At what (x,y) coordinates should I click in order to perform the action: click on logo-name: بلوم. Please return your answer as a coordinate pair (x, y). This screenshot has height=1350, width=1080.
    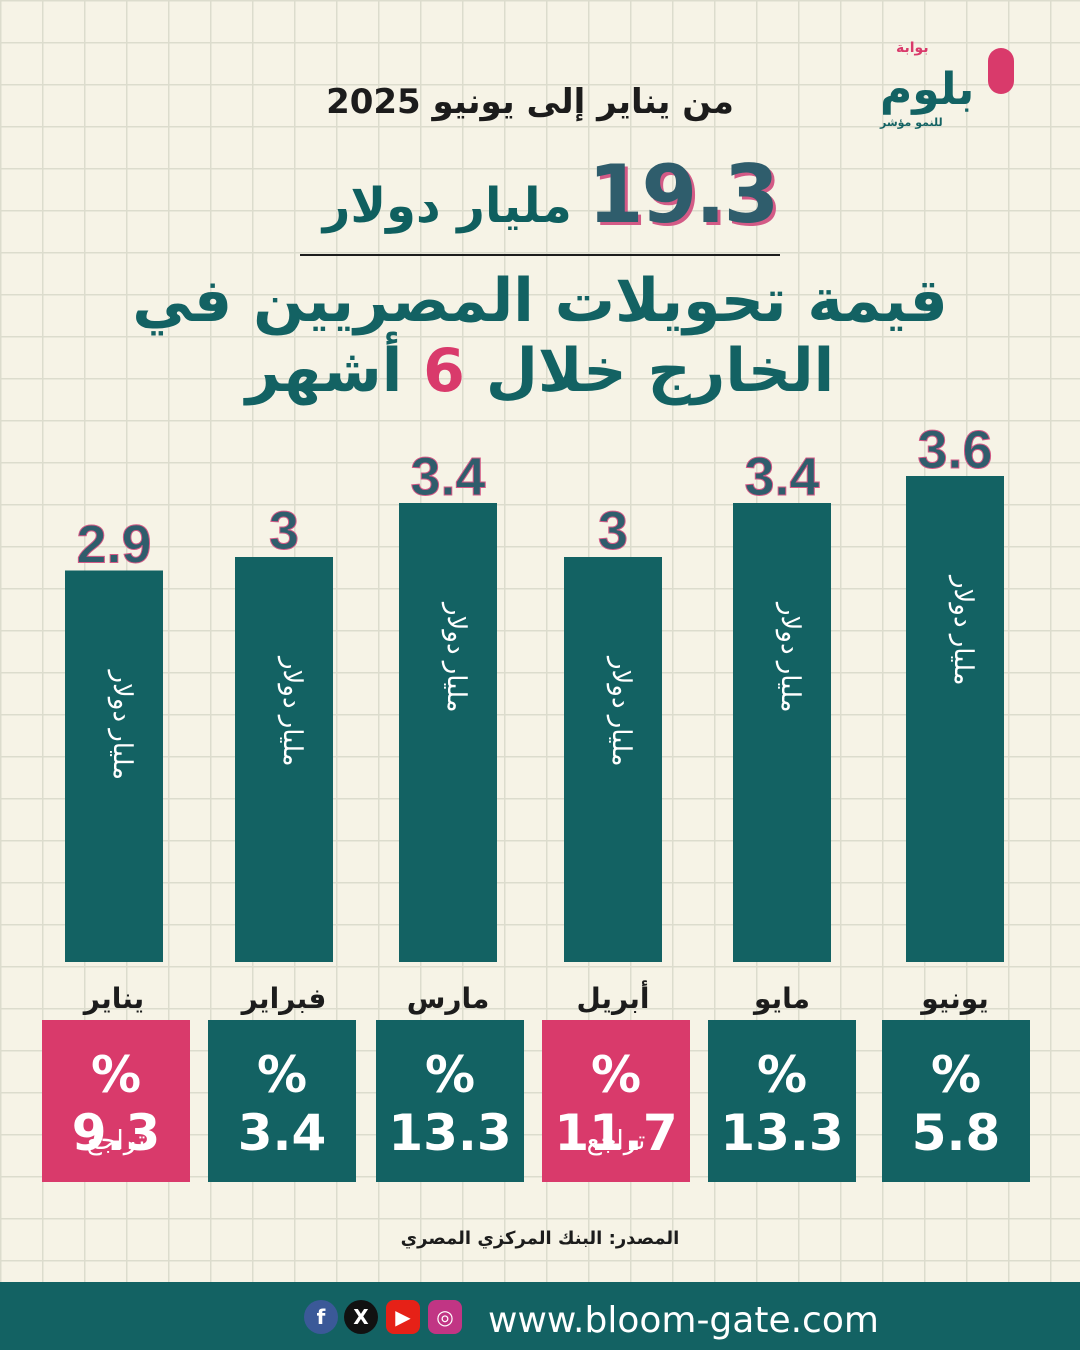
    Looking at the image, I should click on (927, 89).